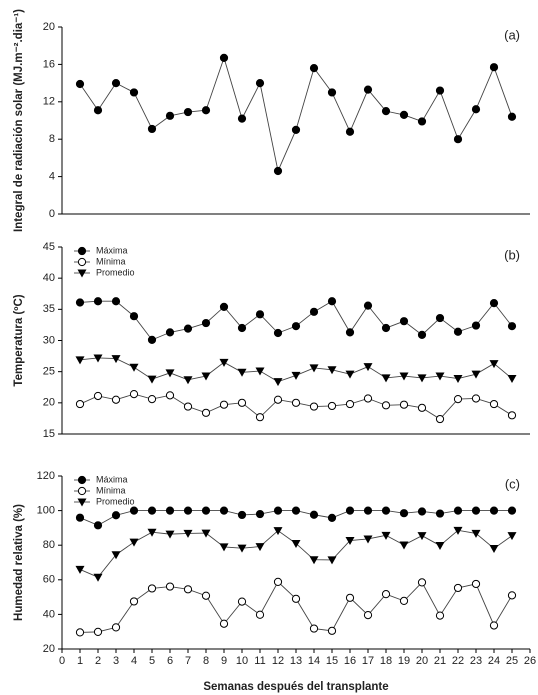 The height and width of the screenshot is (695, 538). I want to click on y-tick-label: 0, so click(52, 214).